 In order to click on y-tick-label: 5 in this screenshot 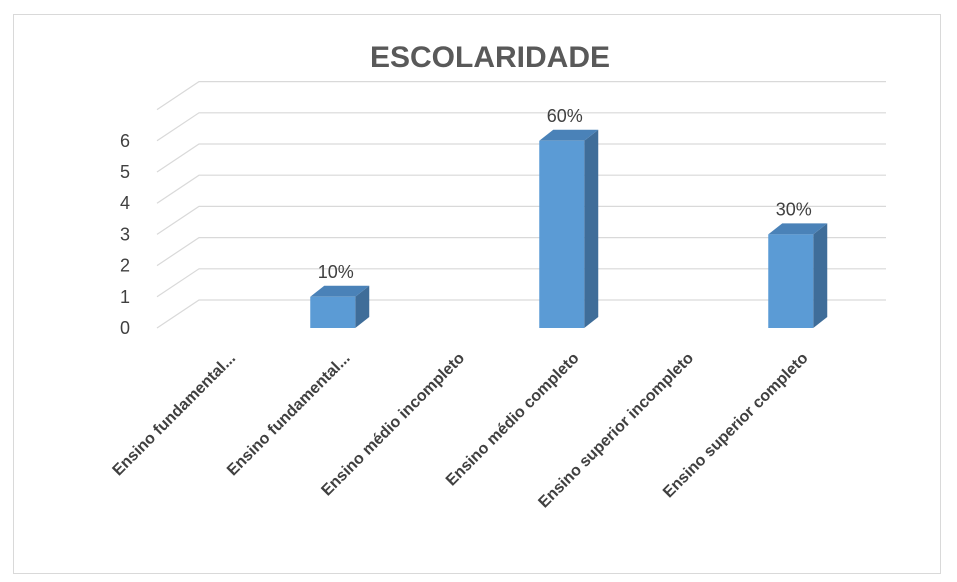, I will do `click(125, 172)`.